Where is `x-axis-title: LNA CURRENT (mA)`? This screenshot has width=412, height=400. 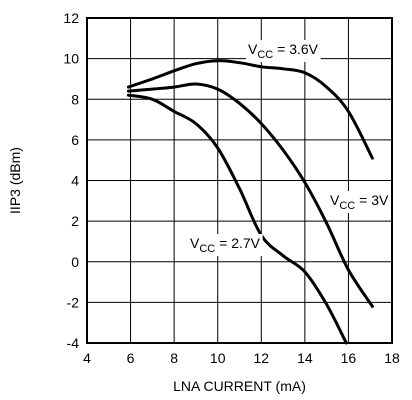
x-axis-title: LNA CURRENT (mA) is located at coordinates (239, 386).